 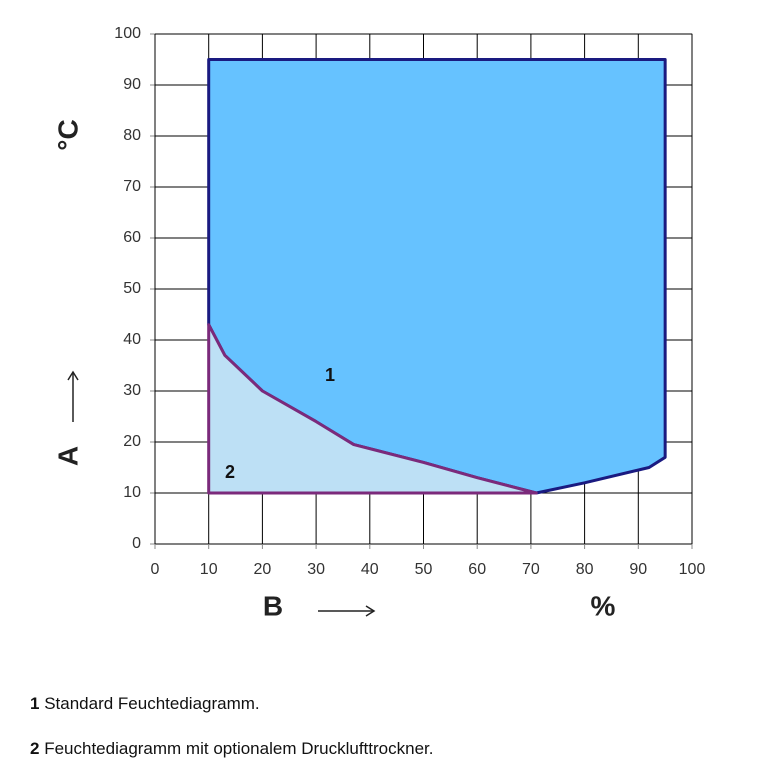 I want to click on x-tick-label: 30, so click(x=316, y=569).